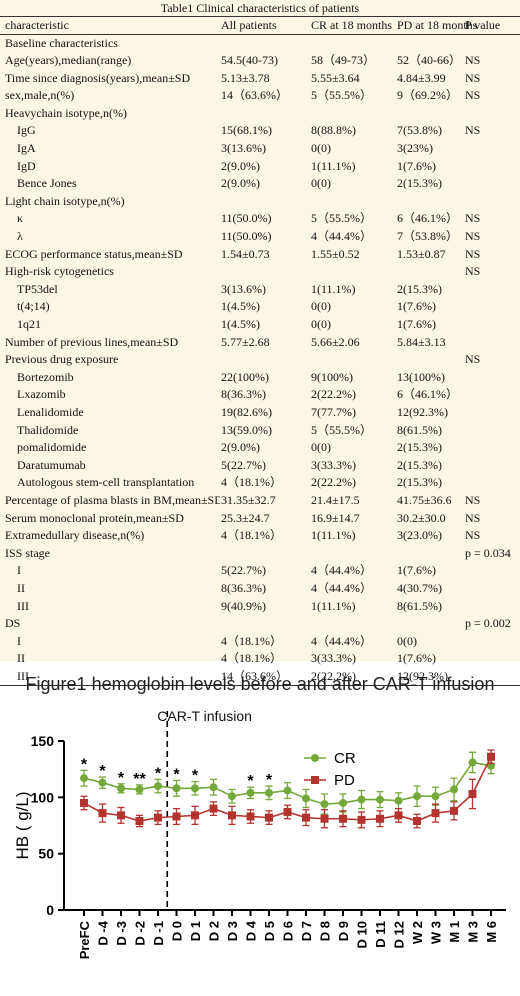 The image size is (520, 996). Describe the element at coordinates (251, 658) in the screenshot. I see `table-cell: 4（18.1%）` at that location.